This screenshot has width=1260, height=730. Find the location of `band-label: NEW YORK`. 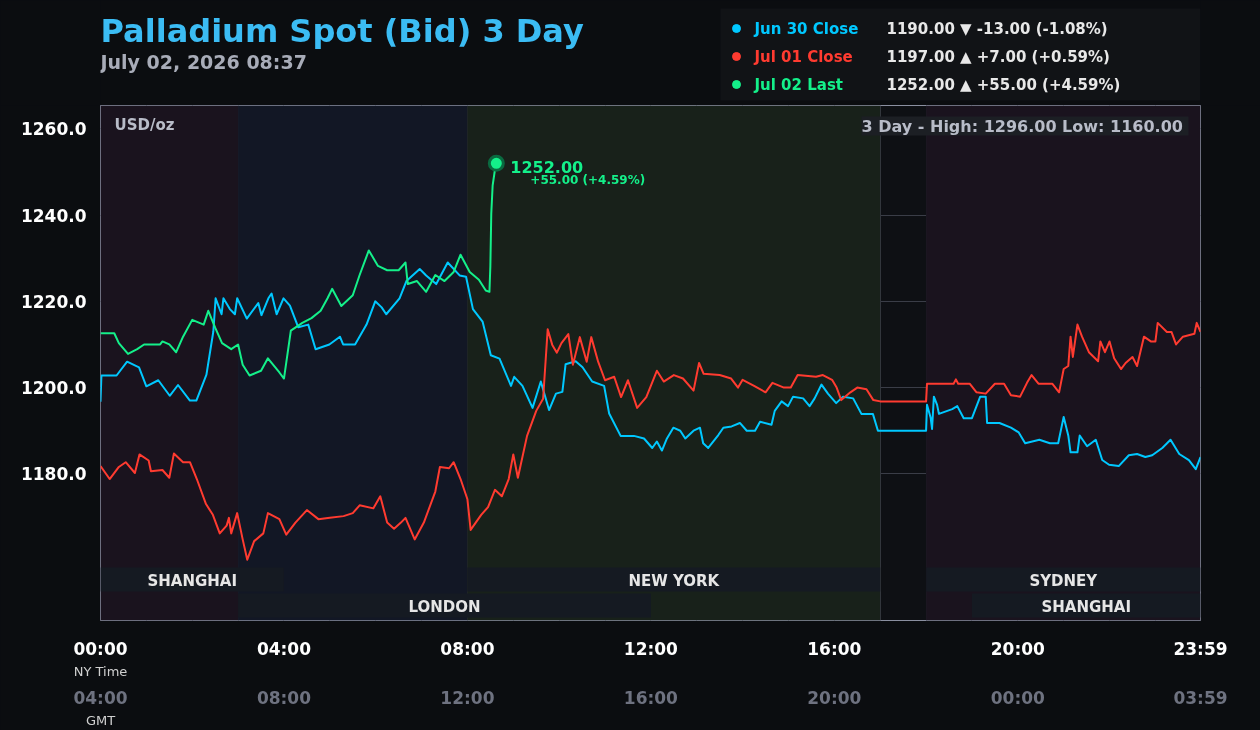

band-label: NEW YORK is located at coordinates (674, 580).